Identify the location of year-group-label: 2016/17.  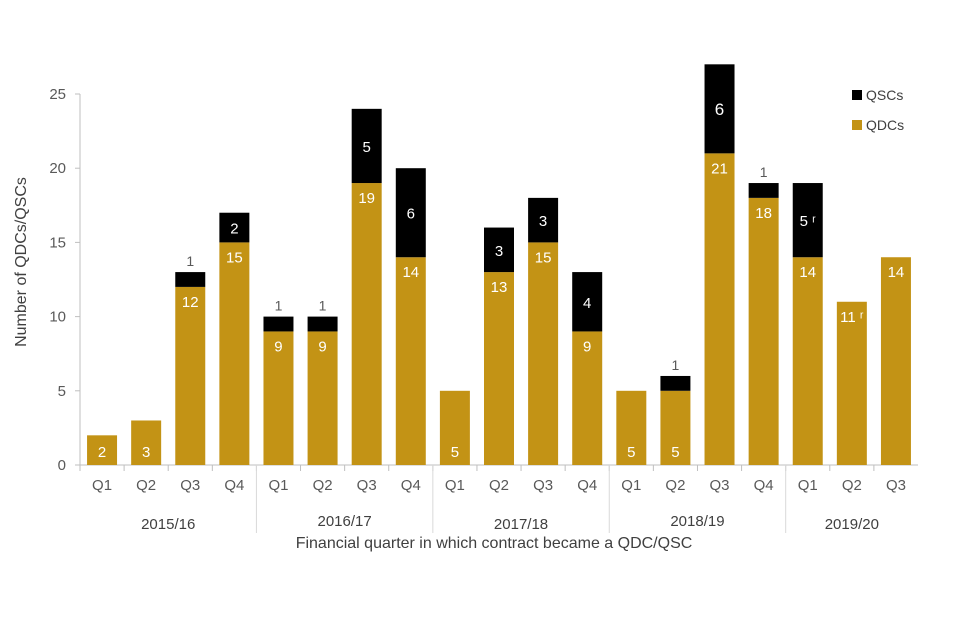
(345, 521).